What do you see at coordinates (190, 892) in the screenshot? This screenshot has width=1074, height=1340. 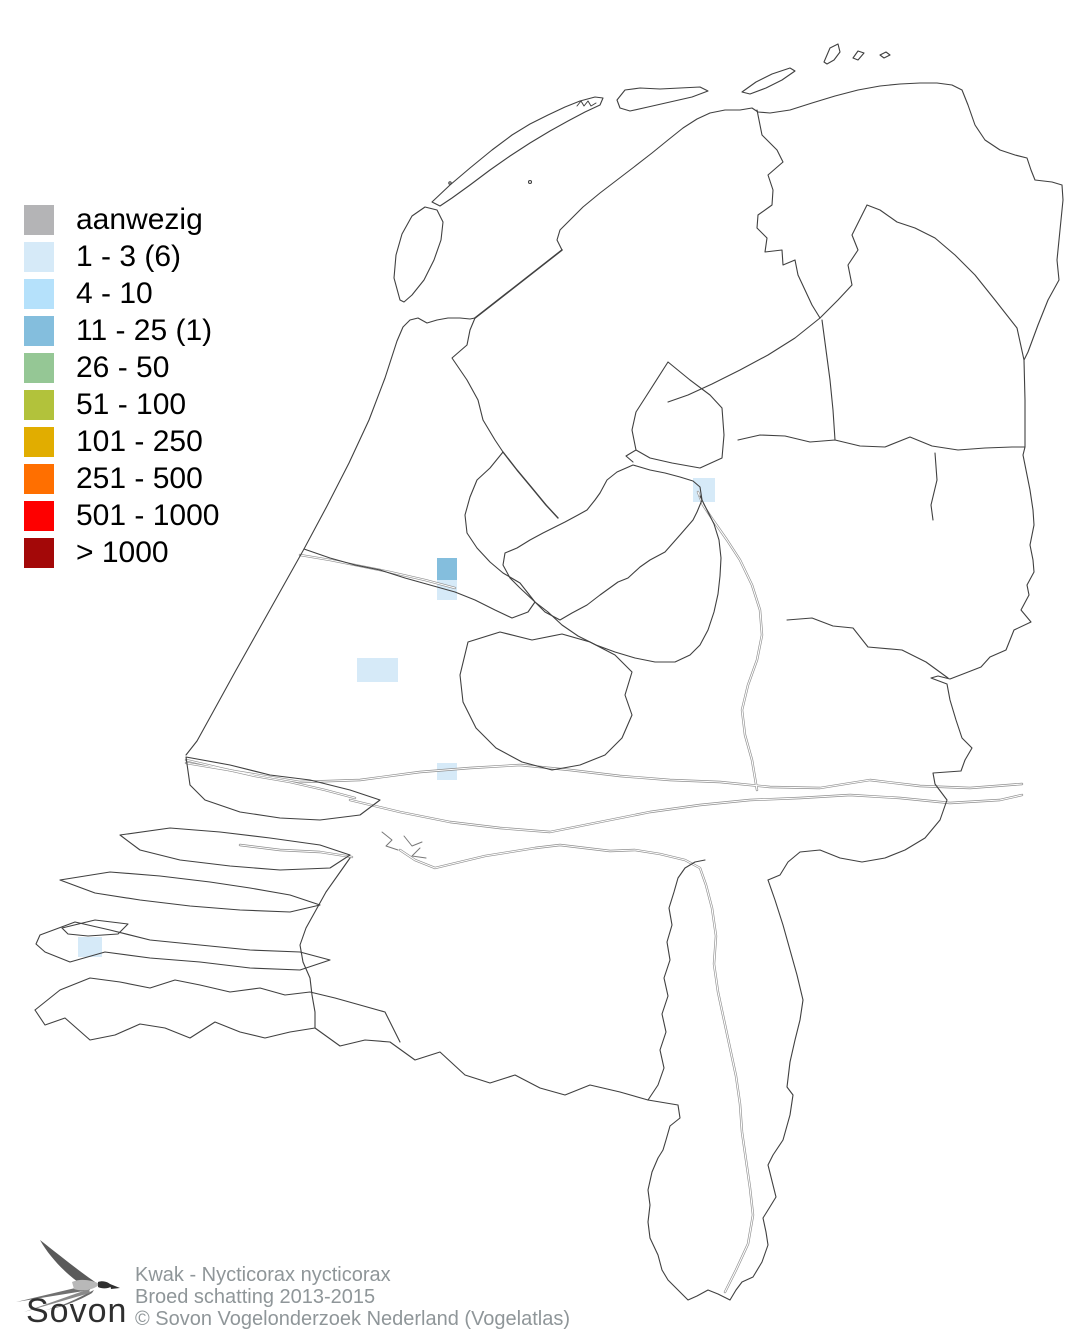 I see `island-schouwen-tholen` at bounding box center [190, 892].